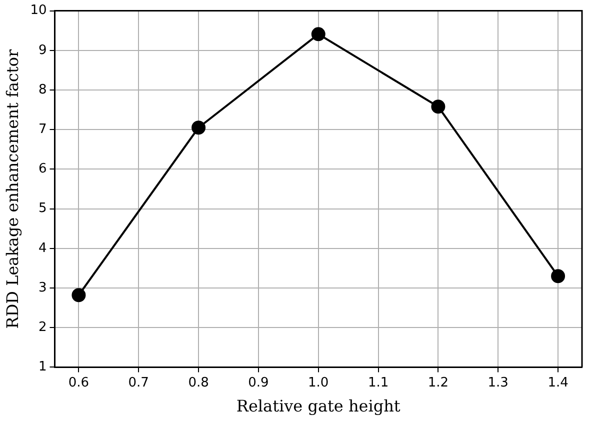 Image resolution: width=590 pixels, height=421 pixels. I want to click on x-tick-label: 1.3, so click(498, 382).